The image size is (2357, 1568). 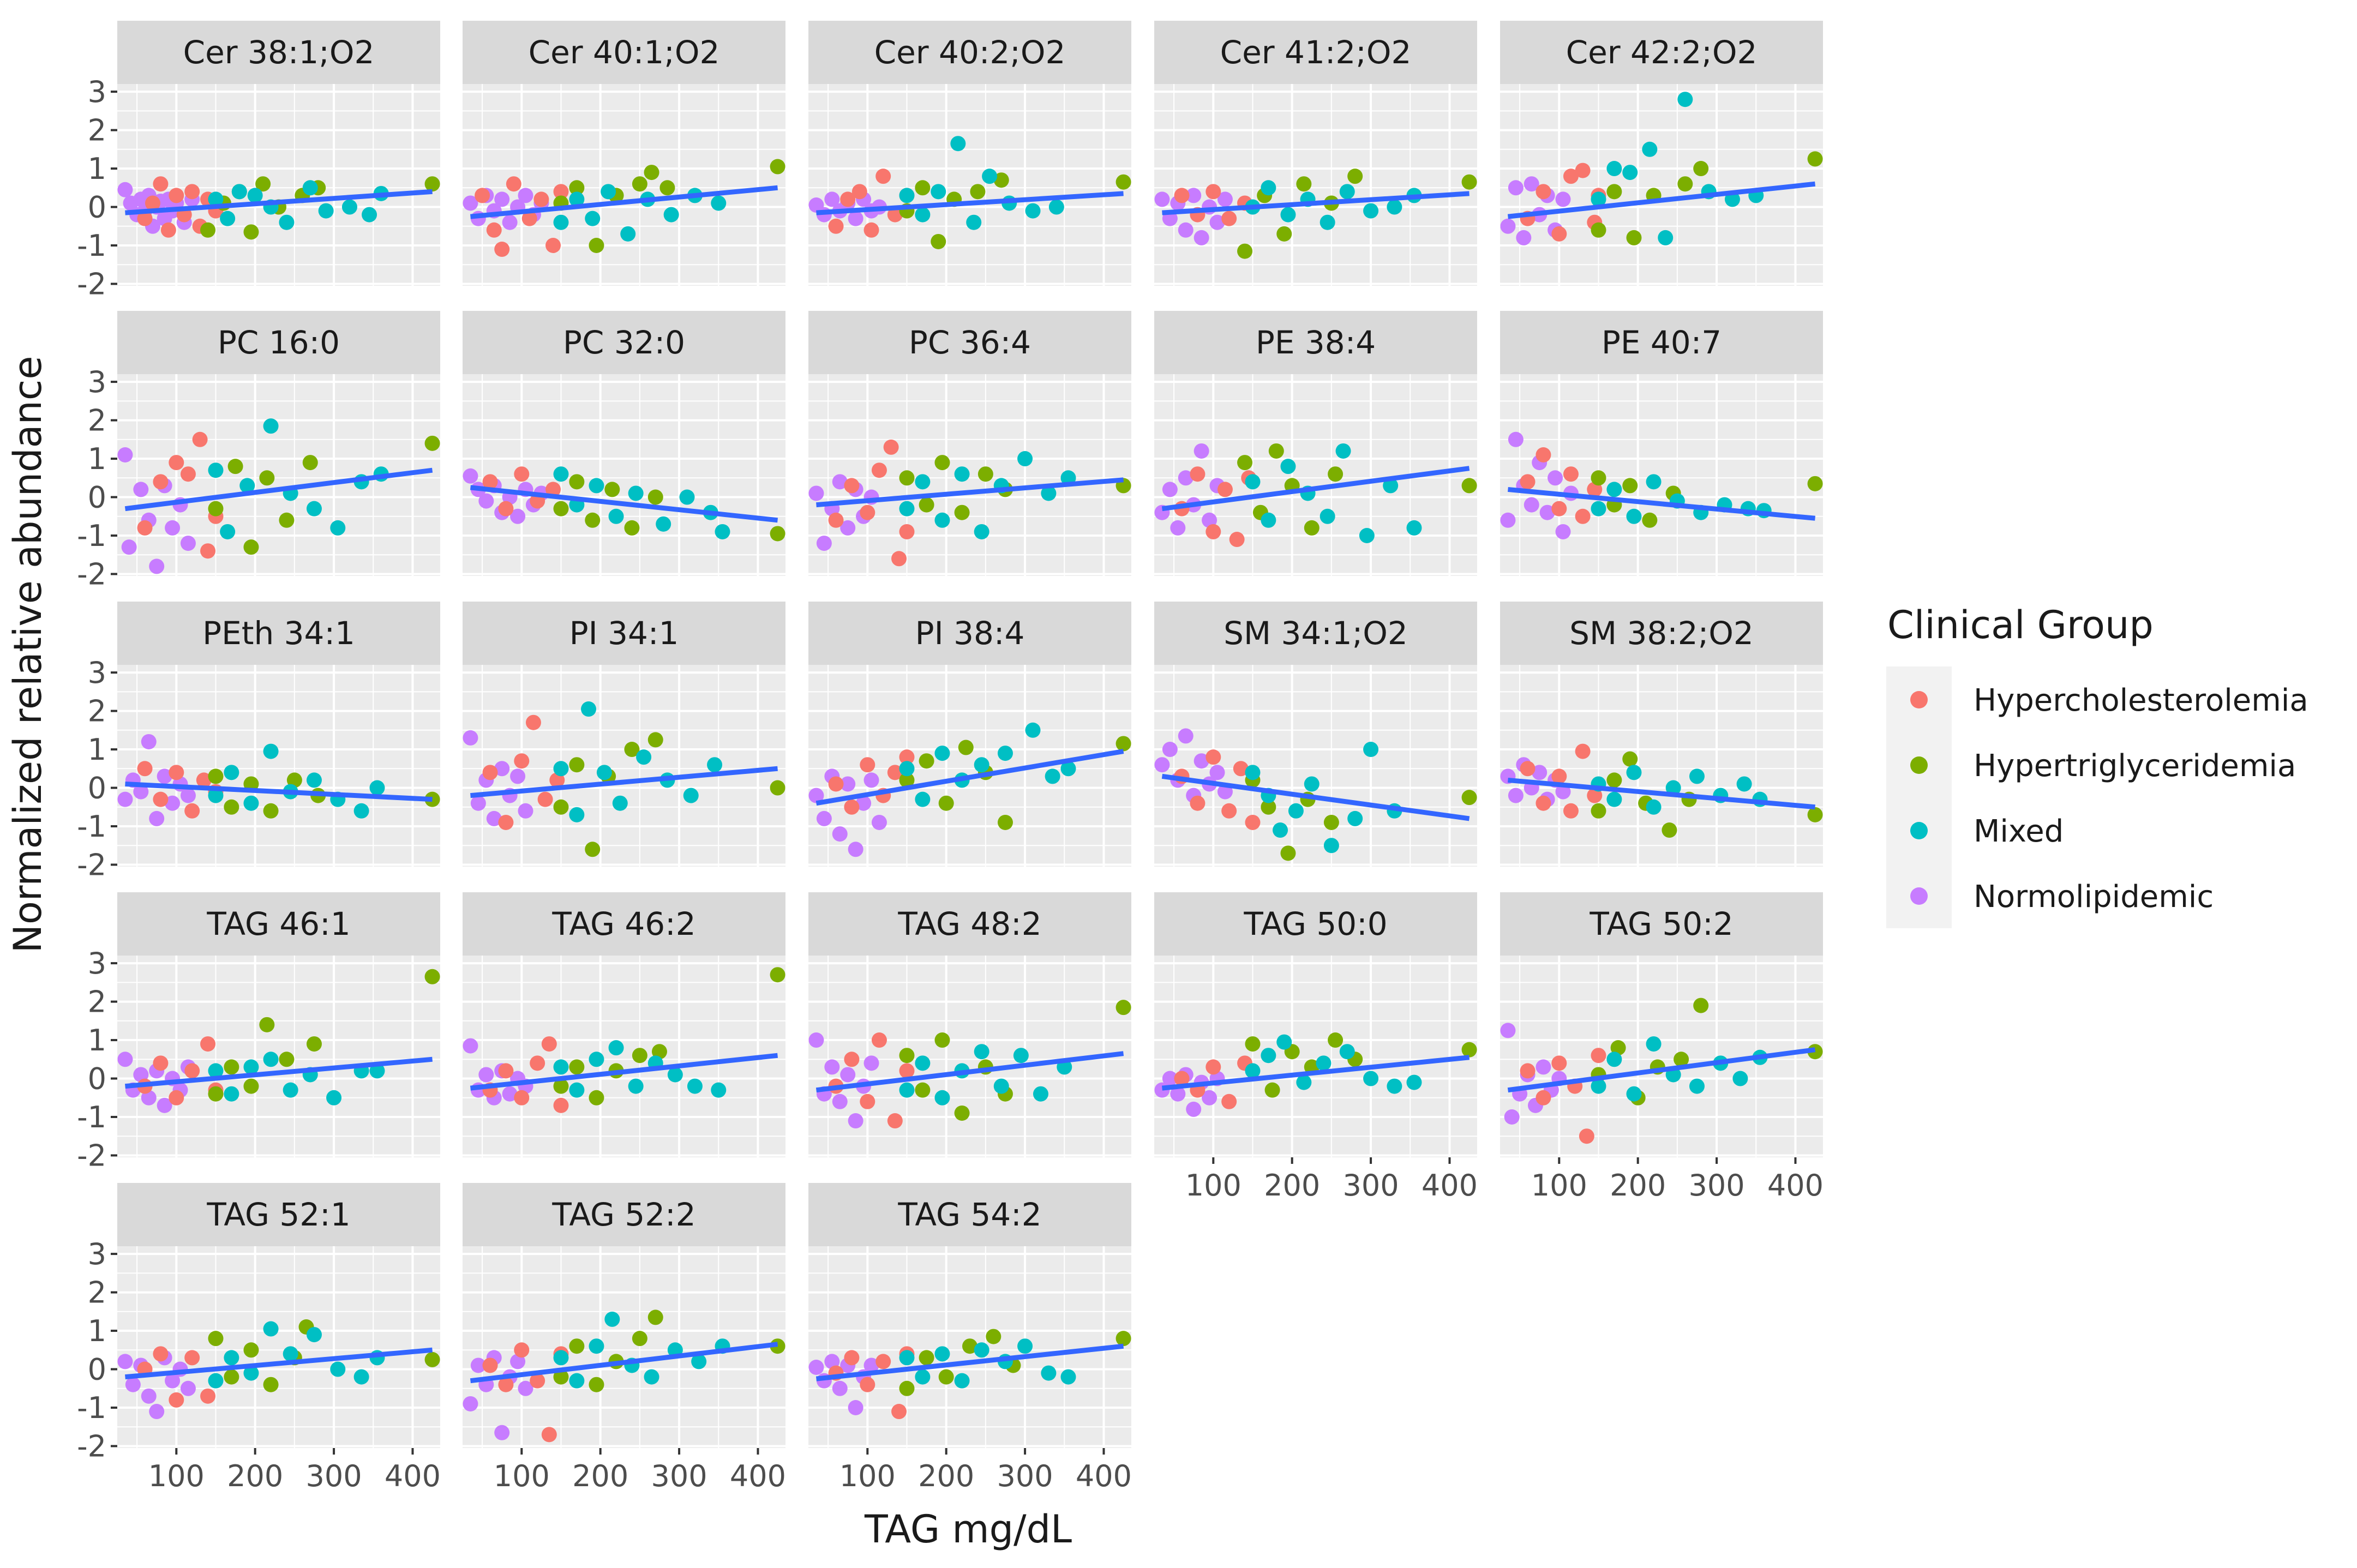 I want to click on facet-panel: TAG 46:2, so click(x=624, y=1024).